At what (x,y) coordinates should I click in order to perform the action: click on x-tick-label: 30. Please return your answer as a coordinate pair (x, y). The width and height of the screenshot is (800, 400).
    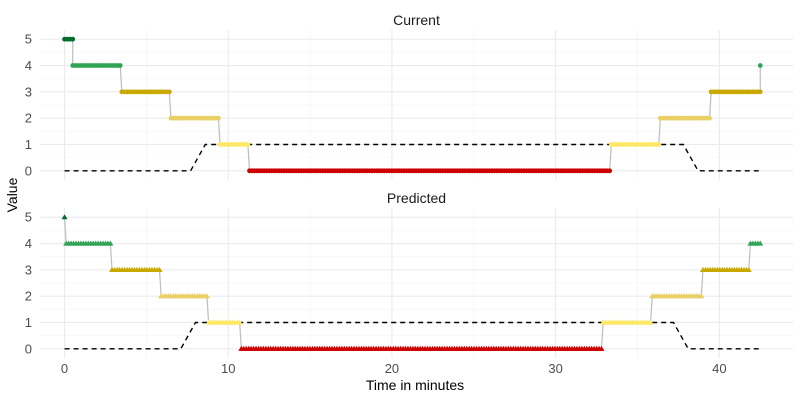
    Looking at the image, I should click on (555, 368).